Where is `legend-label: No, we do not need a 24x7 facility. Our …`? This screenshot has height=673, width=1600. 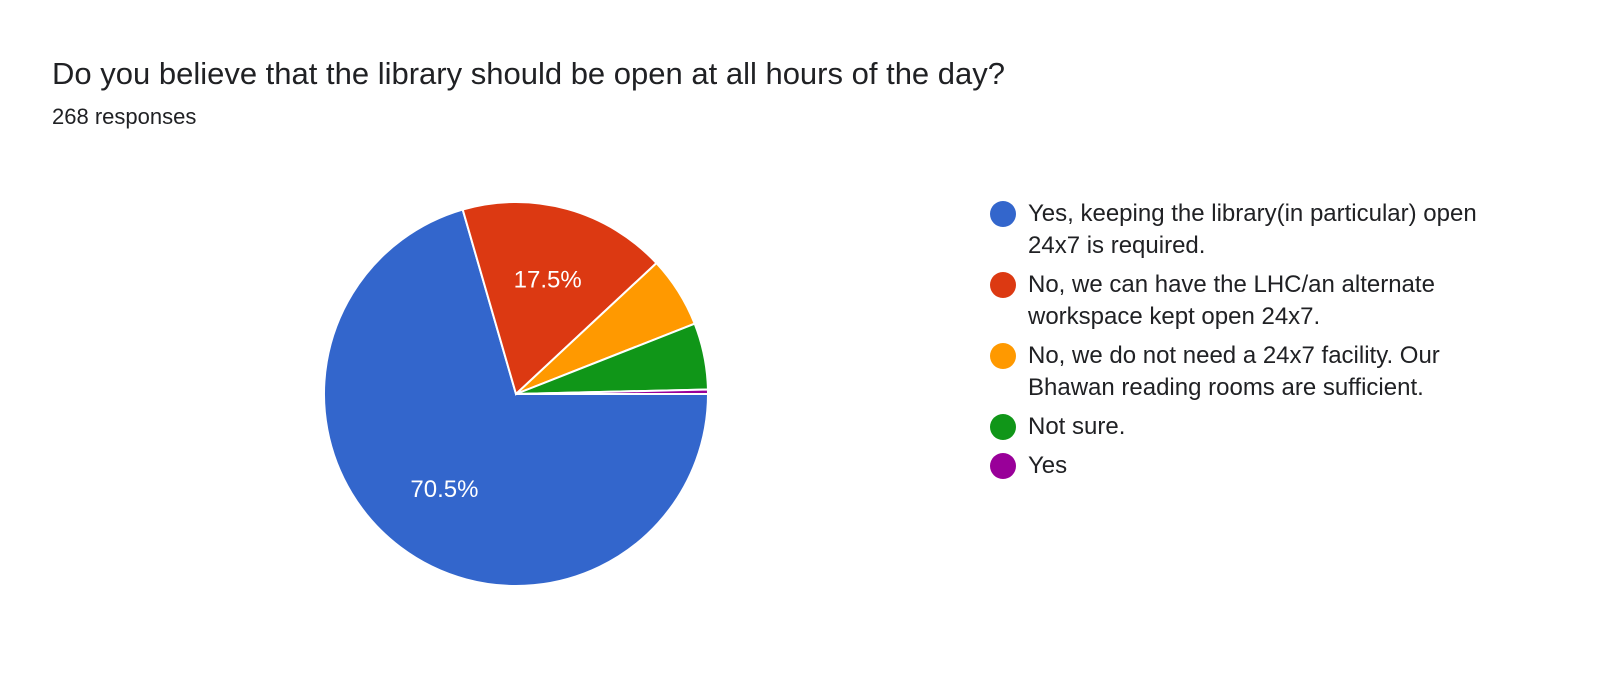 legend-label: No, we do not need a 24x7 facility. Our … is located at coordinates (1234, 371).